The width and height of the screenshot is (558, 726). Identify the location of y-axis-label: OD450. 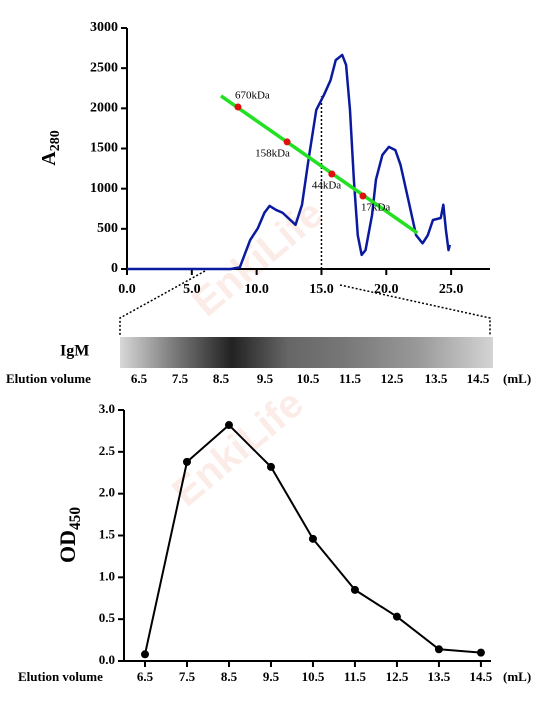
(69, 535).